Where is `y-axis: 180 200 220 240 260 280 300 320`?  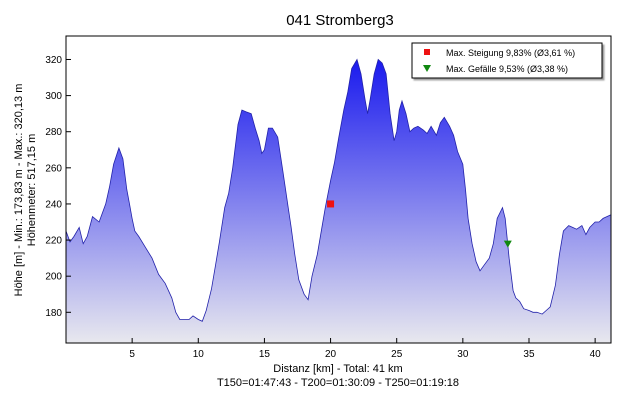 y-axis: 180 200 220 240 260 280 300 320 is located at coordinates (58, 187).